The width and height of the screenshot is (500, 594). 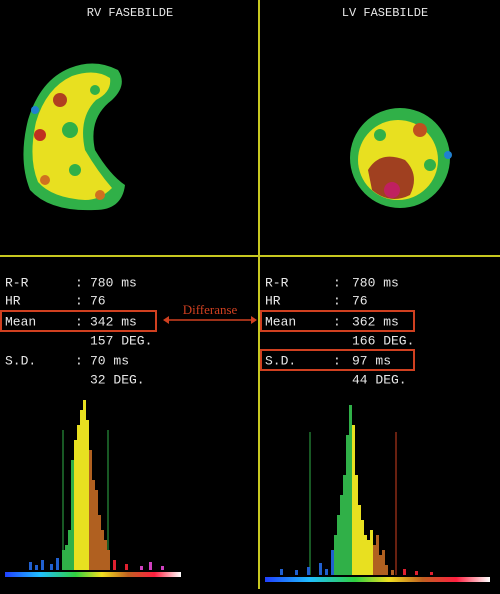 I want to click on panel-title: RV FASEBILDE, so click(x=130, y=13).